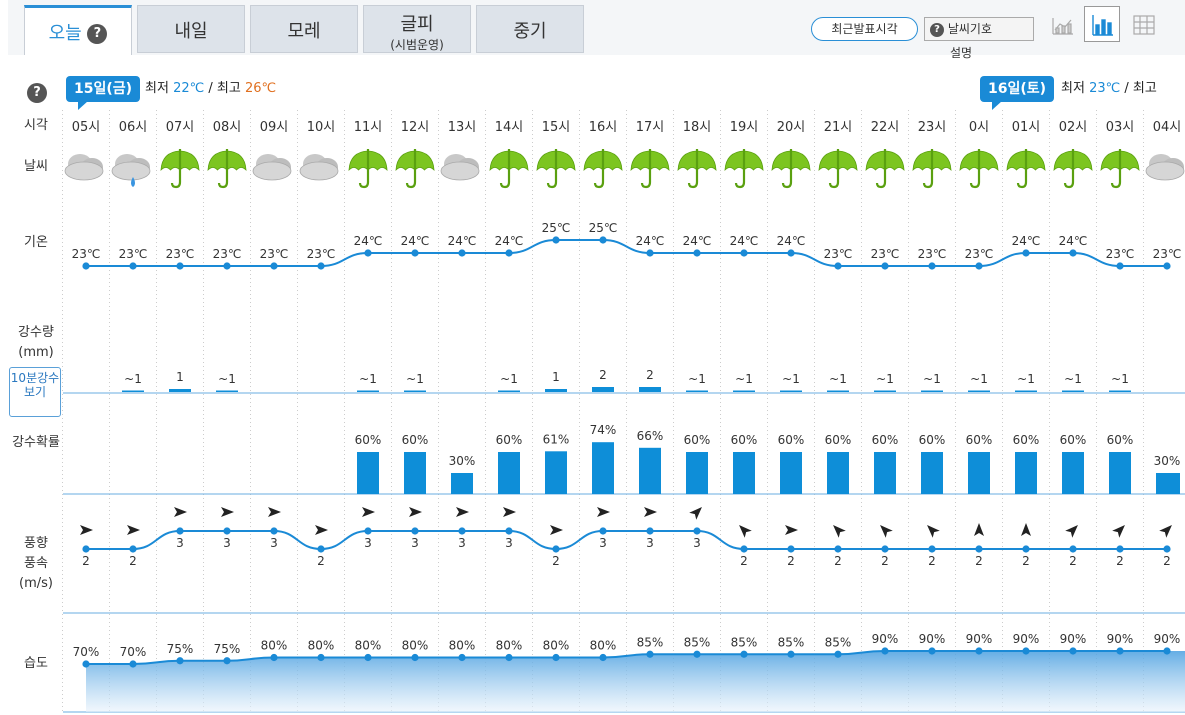 The height and width of the screenshot is (715, 1185). I want to click on rain-drop, so click(133, 182).